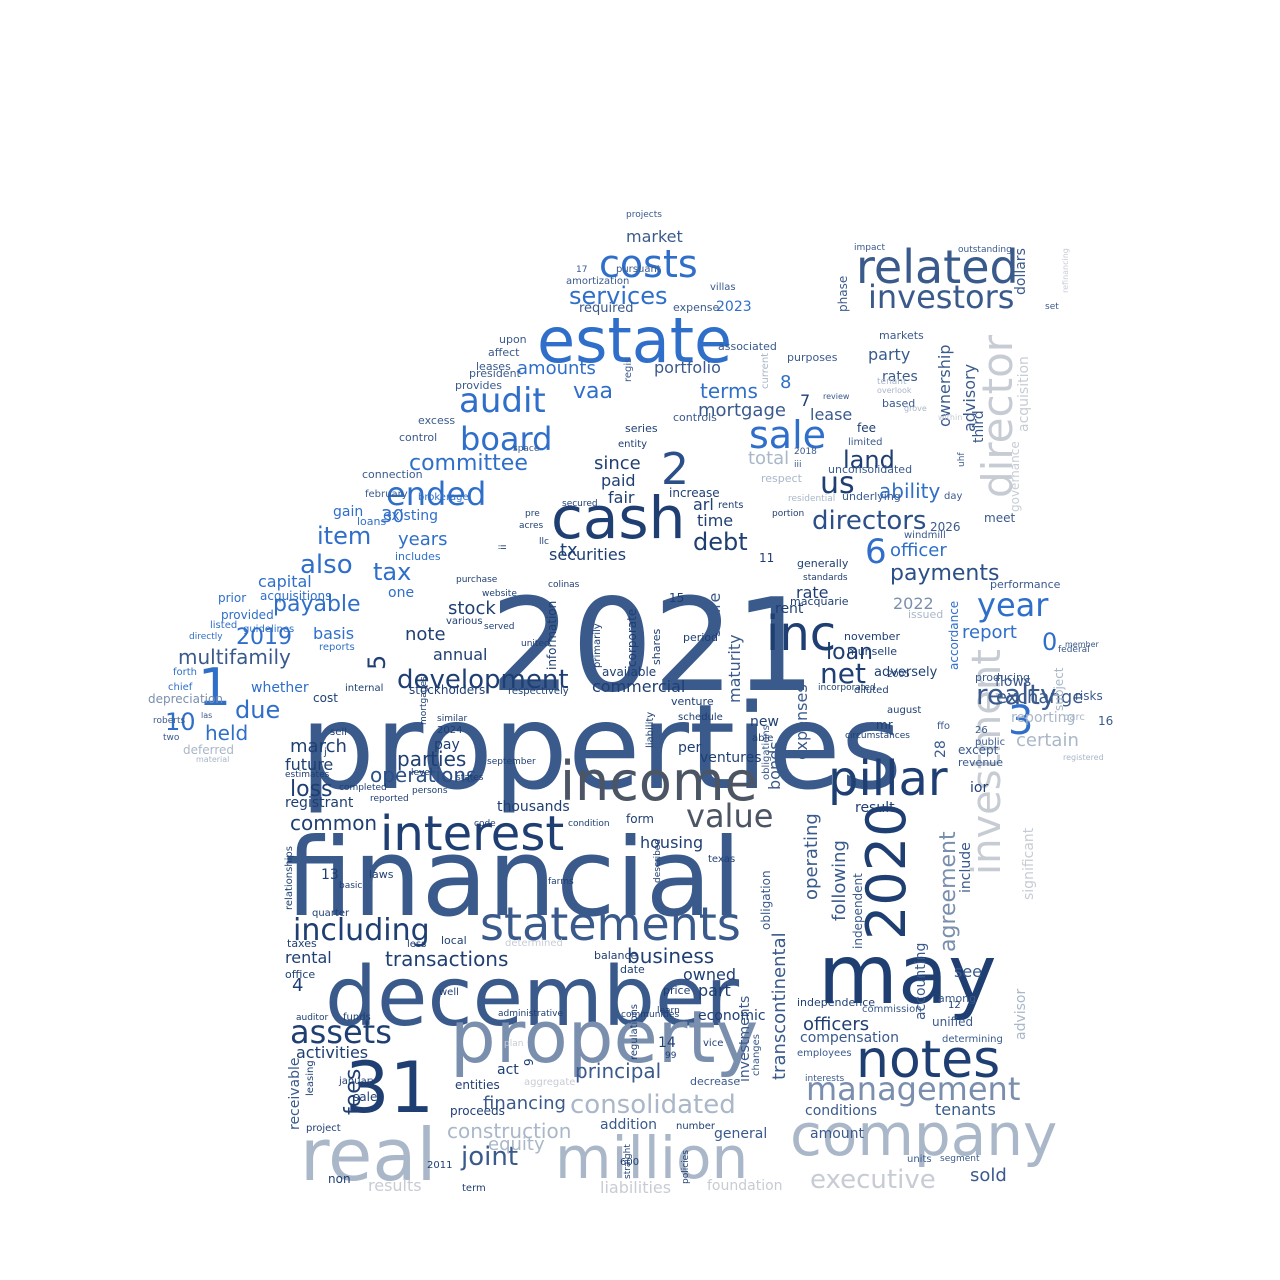 Image resolution: width=1280 pixels, height=1280 pixels. What do you see at coordinates (824, 1053) in the screenshot?
I see `word-employees: employees` at bounding box center [824, 1053].